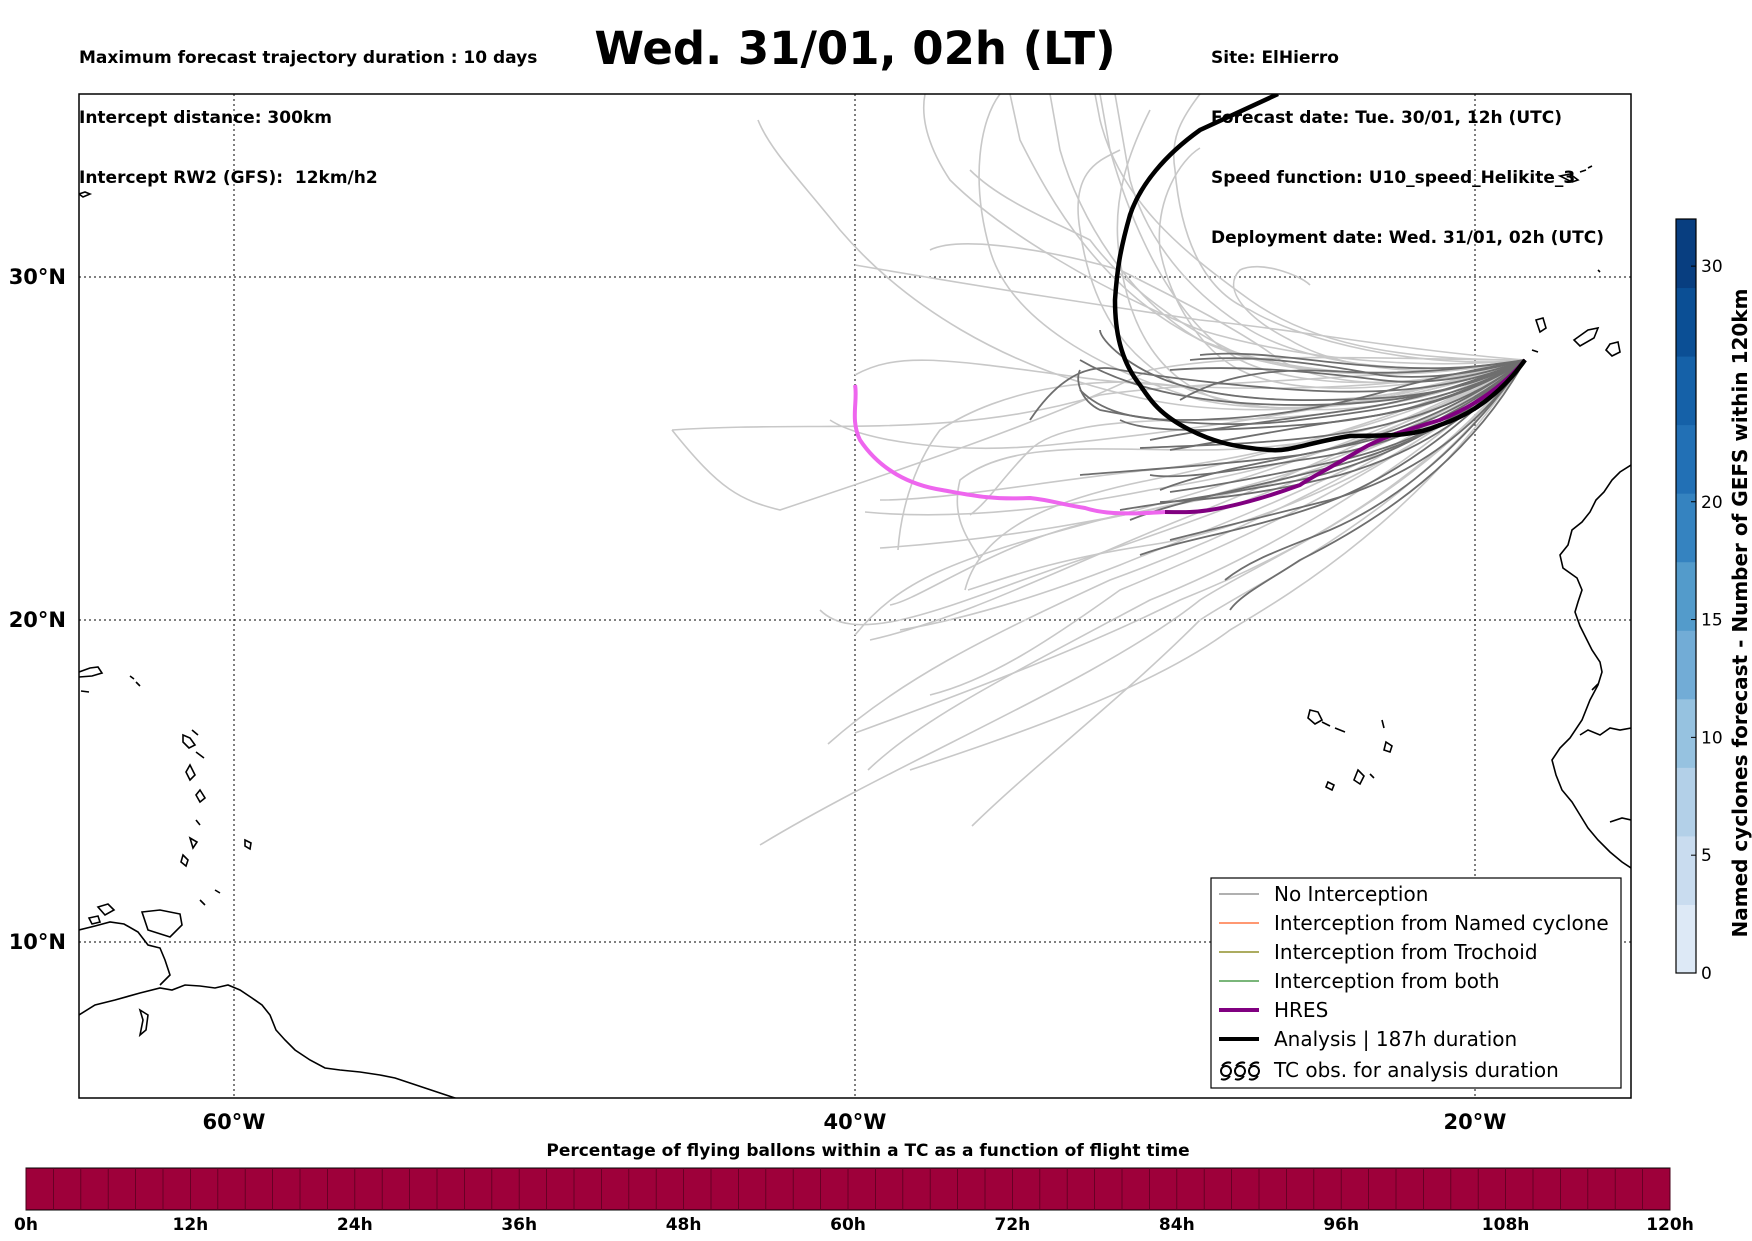  What do you see at coordinates (1712, 503) in the screenshot?
I see `colorbar-tick-label: 20` at bounding box center [1712, 503].